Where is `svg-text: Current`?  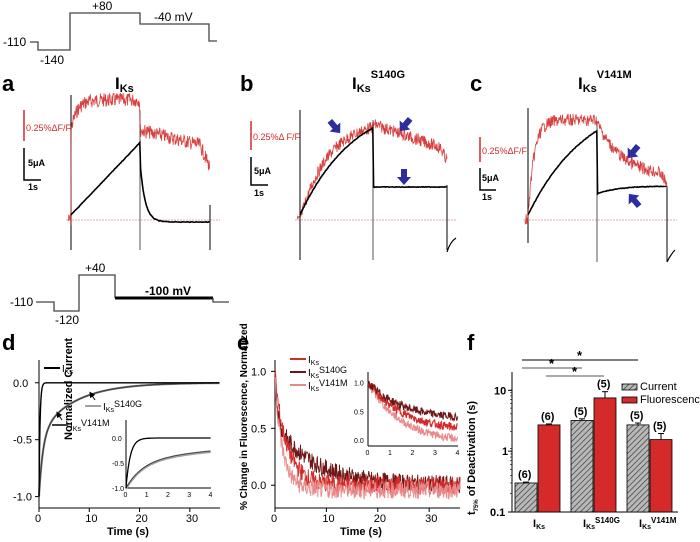
svg-text: Current is located at coordinates (658, 387).